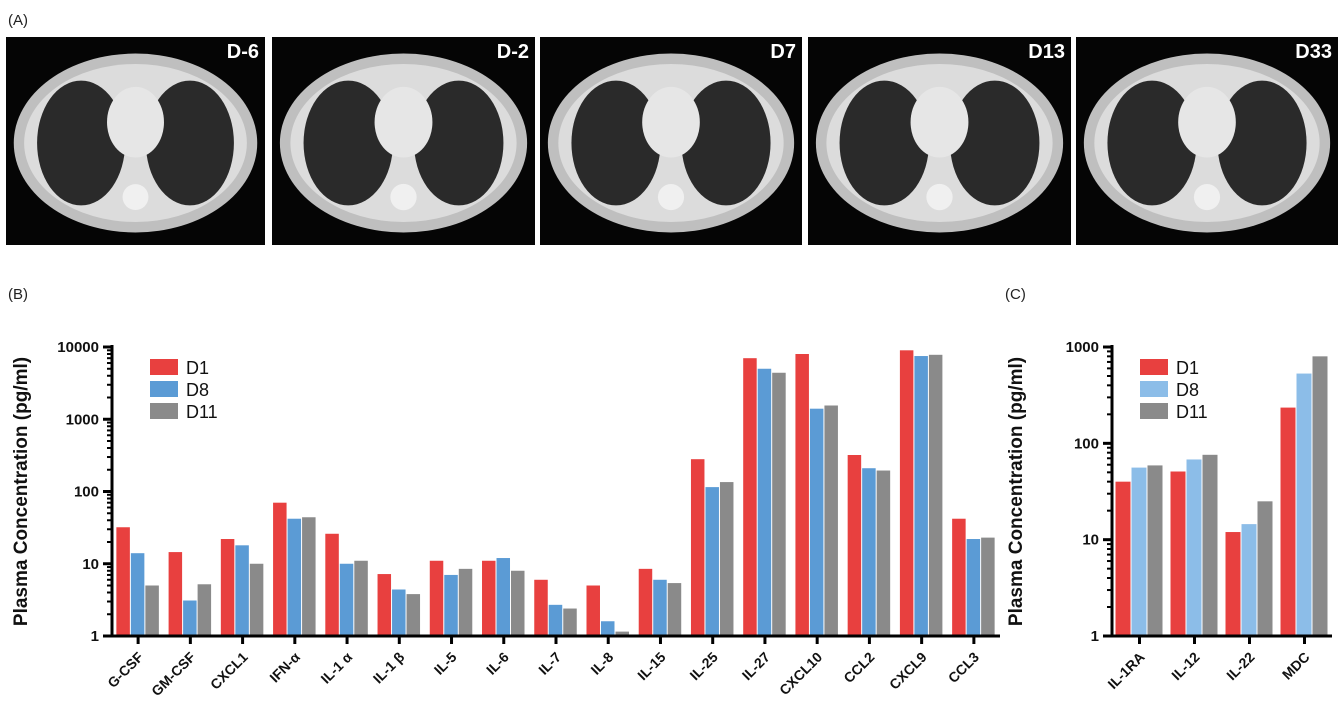  I want to click on ct-scan-label: D-2, so click(512, 52).